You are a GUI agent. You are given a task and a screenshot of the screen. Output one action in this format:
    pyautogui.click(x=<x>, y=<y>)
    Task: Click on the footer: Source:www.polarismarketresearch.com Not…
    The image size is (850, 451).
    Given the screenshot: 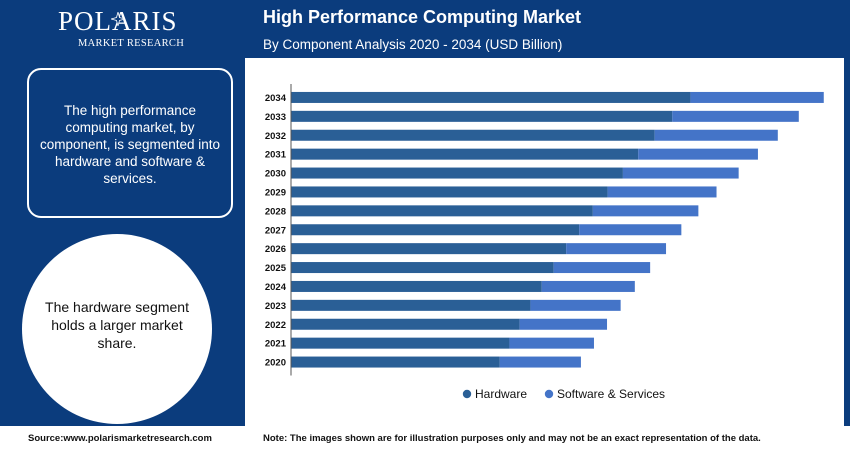 What is the action you would take?
    pyautogui.click(x=425, y=438)
    